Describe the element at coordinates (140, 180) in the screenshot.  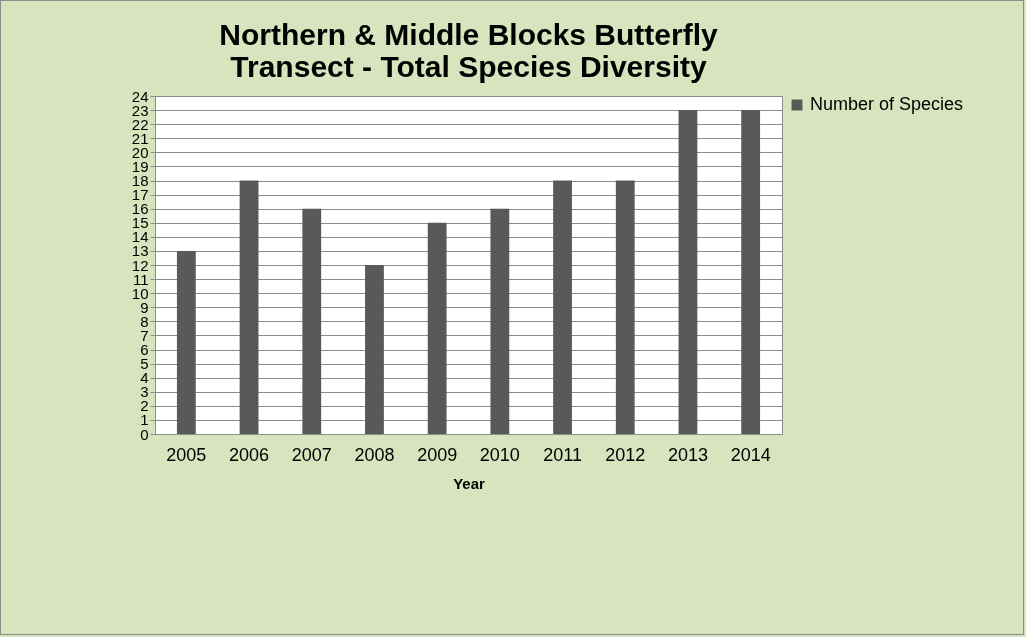
I see `y-tick-label: 18` at that location.